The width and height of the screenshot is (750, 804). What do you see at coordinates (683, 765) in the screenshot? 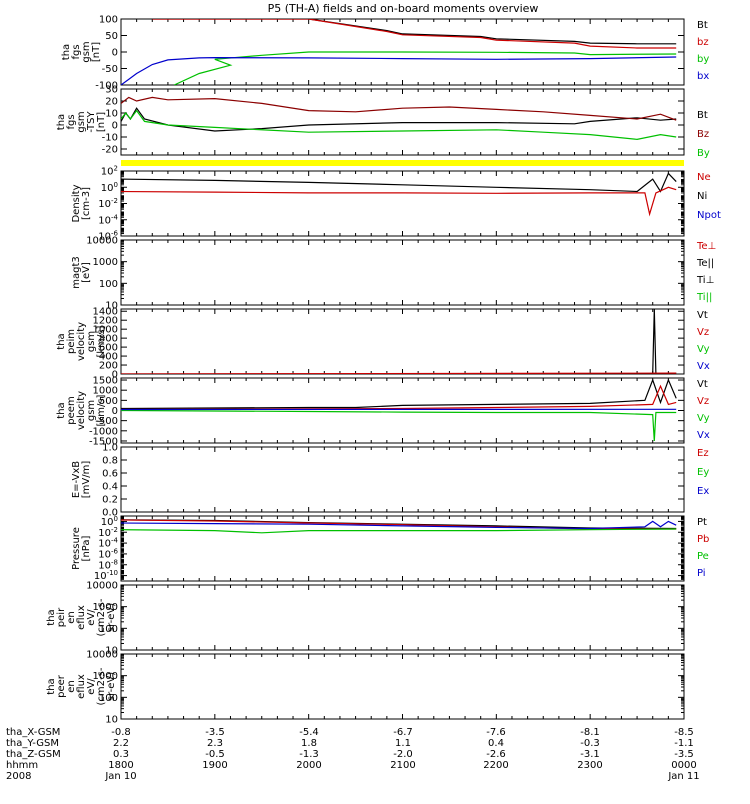
I see `ephemeris-value: 0000` at bounding box center [683, 765].